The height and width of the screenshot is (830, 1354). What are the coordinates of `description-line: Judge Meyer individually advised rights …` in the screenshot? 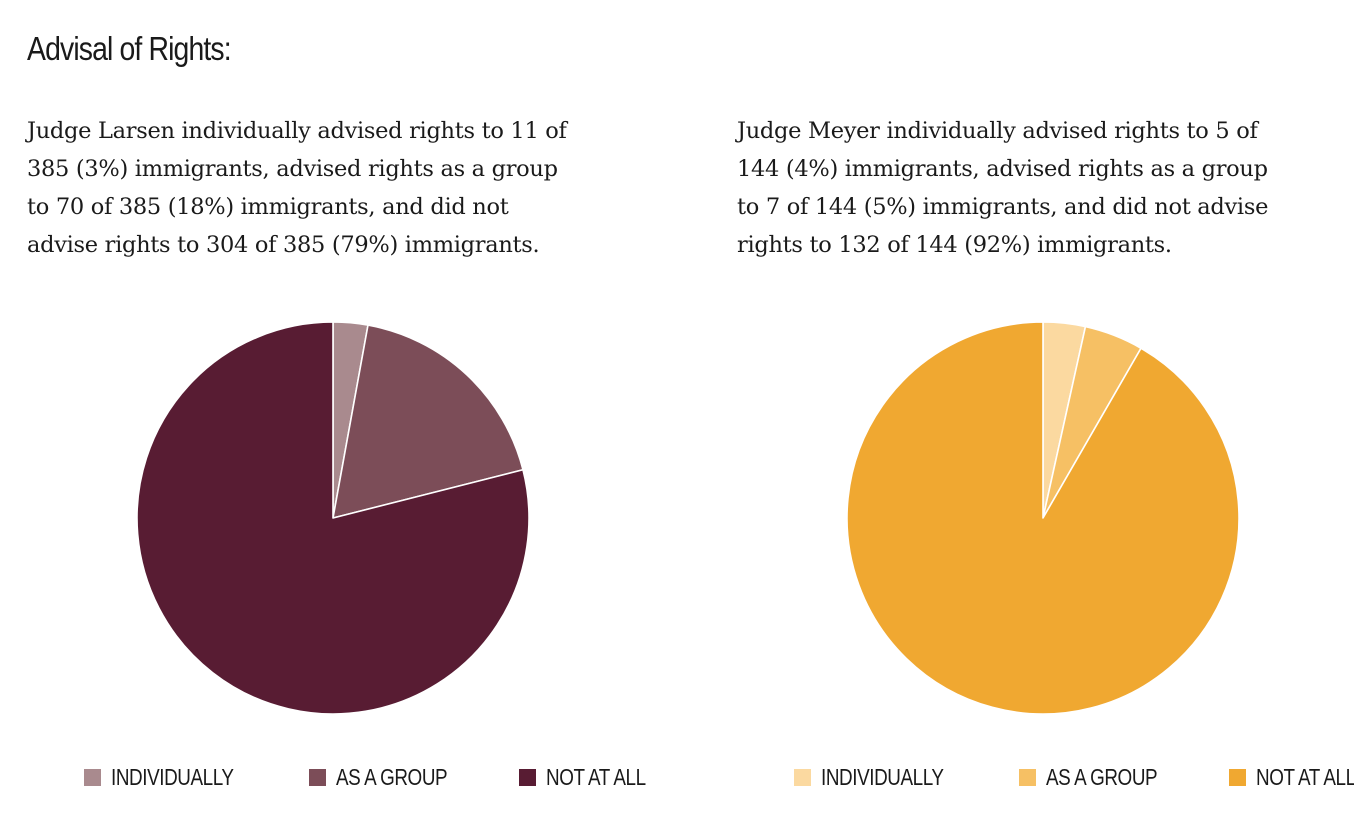 It's located at (997, 131).